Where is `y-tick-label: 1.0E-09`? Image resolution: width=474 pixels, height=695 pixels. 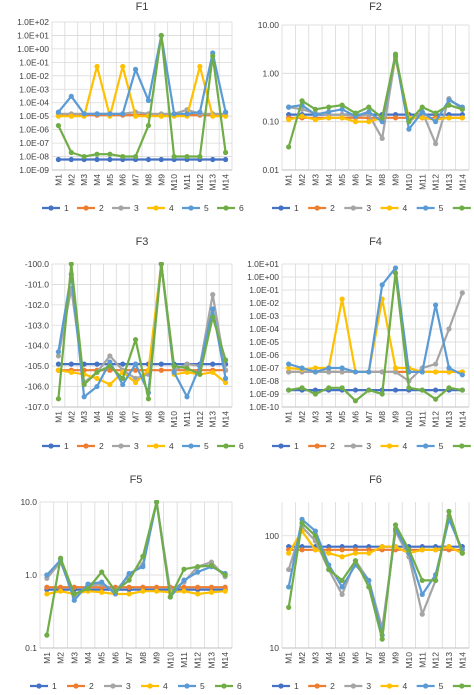 y-tick-label: 1.0E-09 is located at coordinates (264, 394).